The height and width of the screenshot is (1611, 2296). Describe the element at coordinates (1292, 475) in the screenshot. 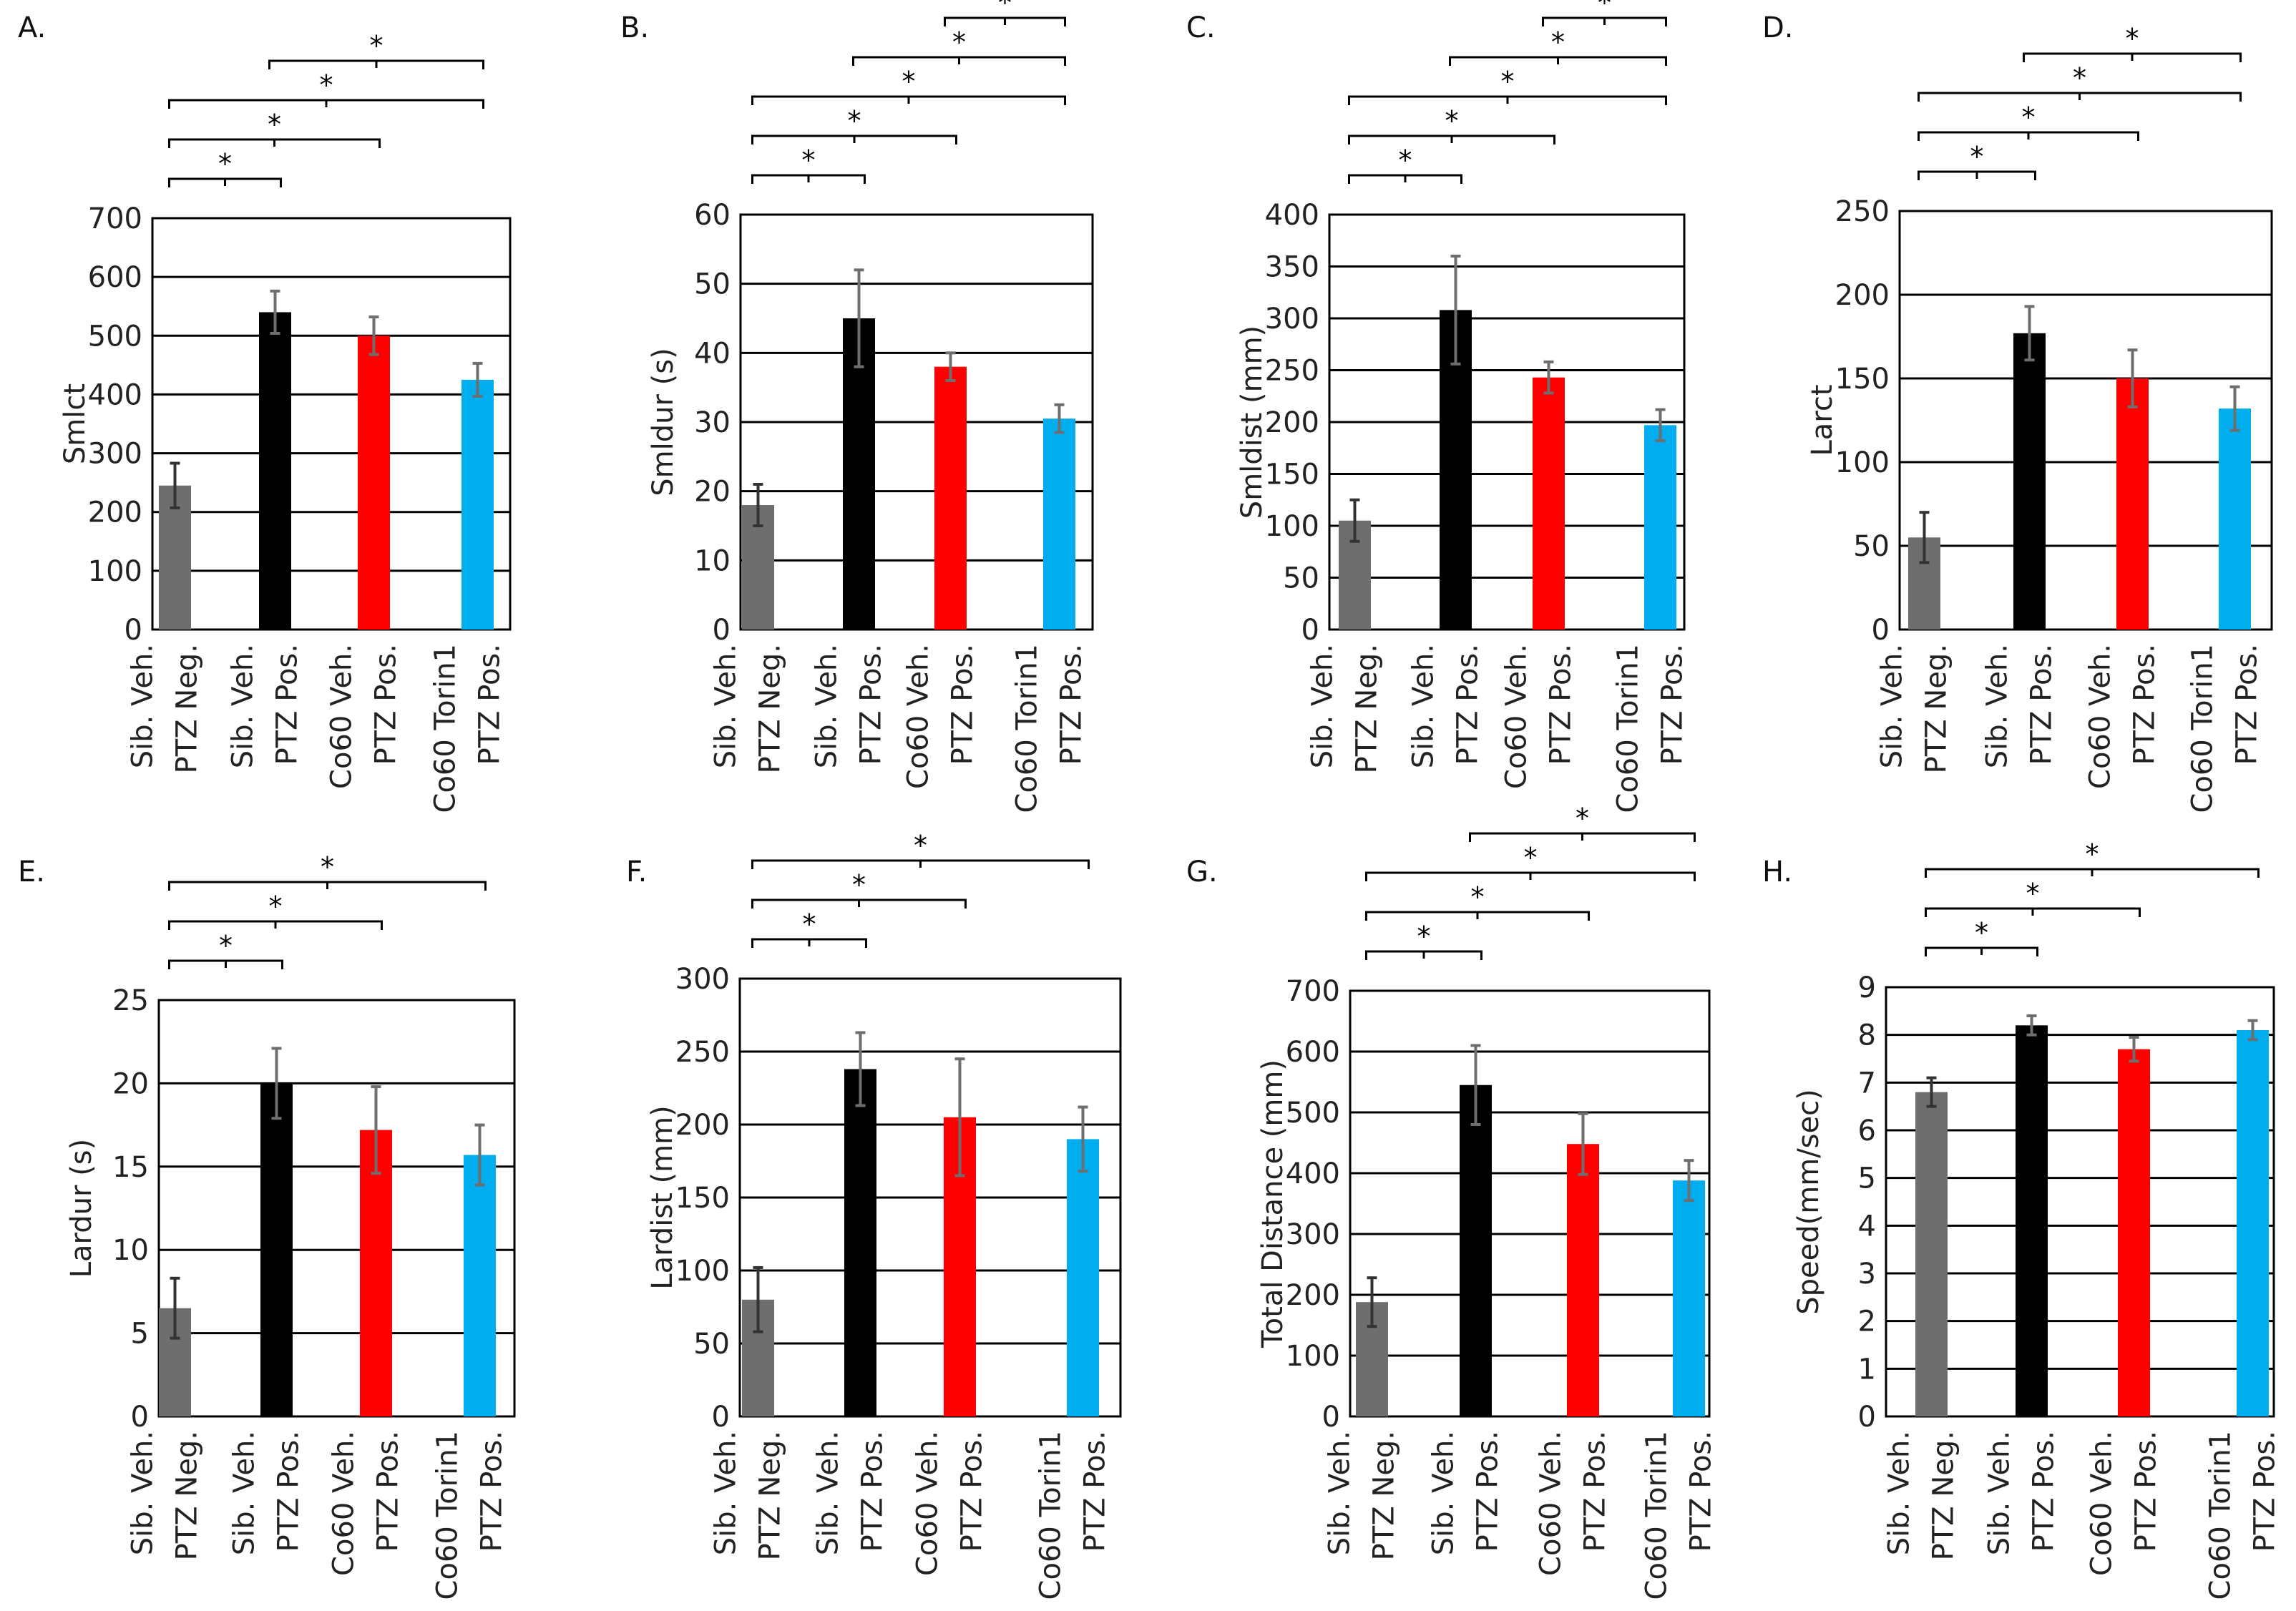

I see `y-tick-label: 150` at that location.